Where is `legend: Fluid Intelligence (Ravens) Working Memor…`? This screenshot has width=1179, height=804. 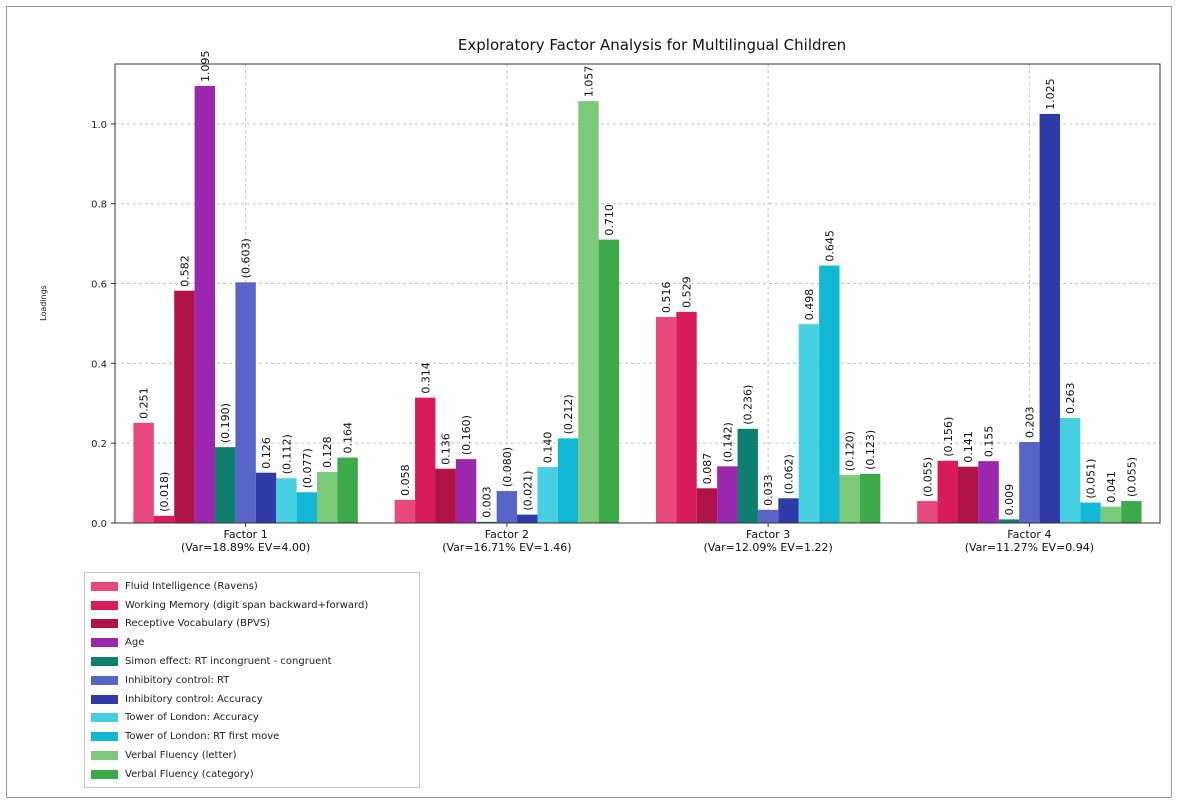 legend: Fluid Intelligence (Ravens) Working Memor… is located at coordinates (252, 680).